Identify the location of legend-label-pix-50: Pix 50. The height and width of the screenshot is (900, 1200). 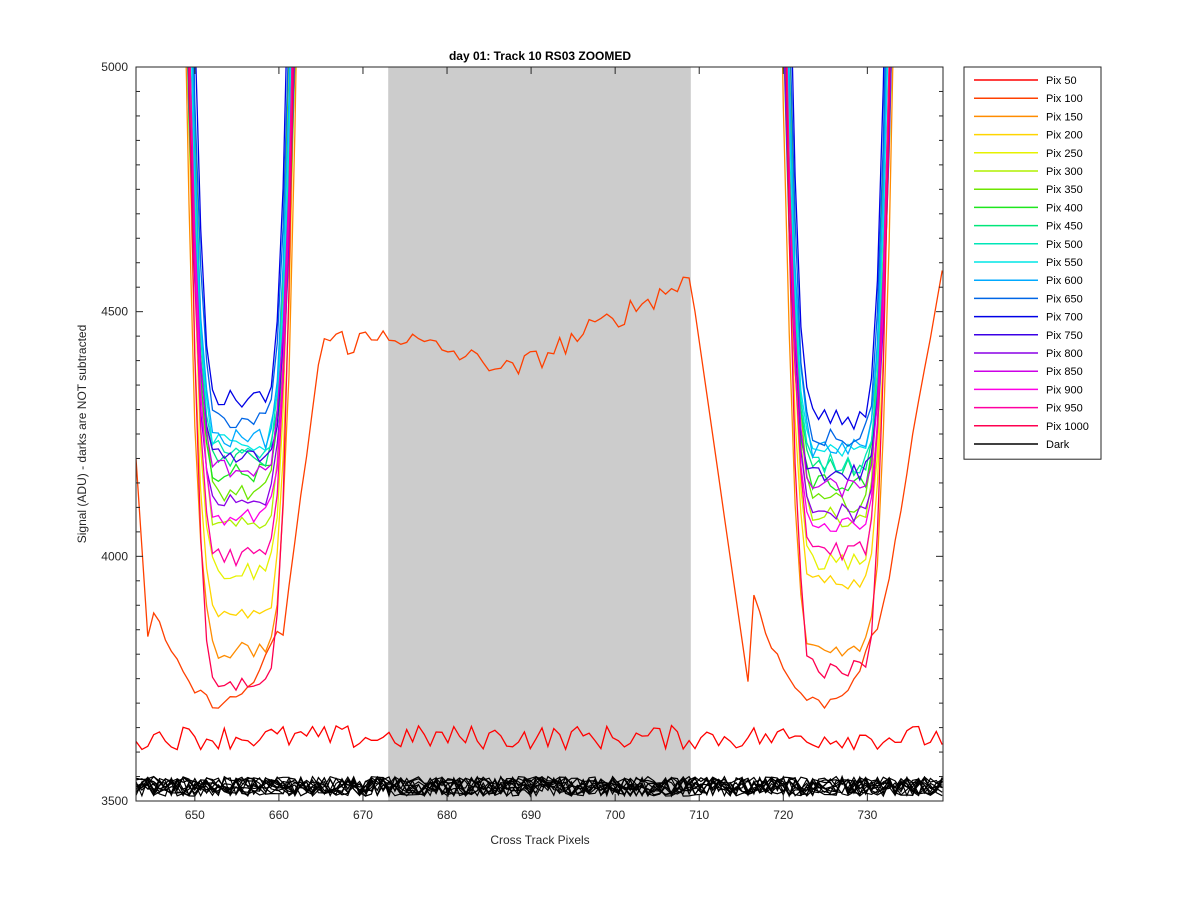
(1061, 81).